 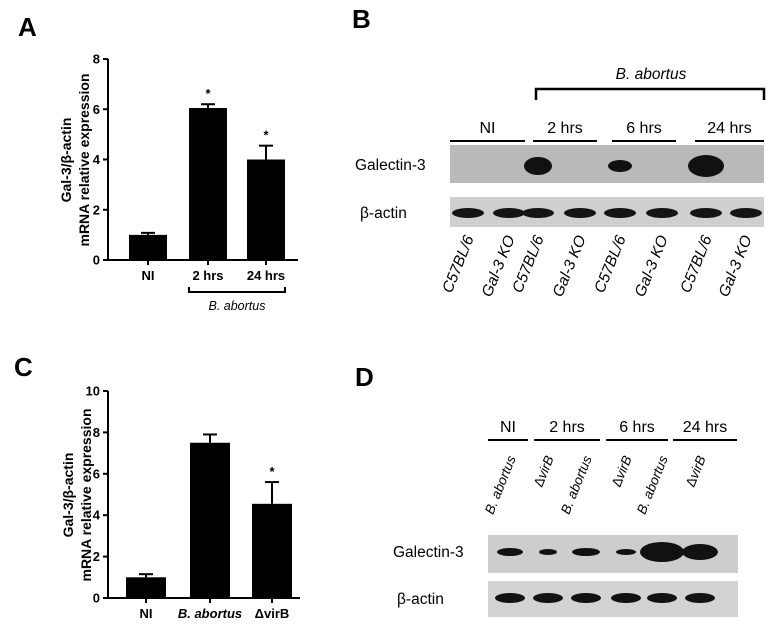 What do you see at coordinates (68, 495) in the screenshot?
I see `chart-c-ylabel-line1: Gal-3/β-actin` at bounding box center [68, 495].